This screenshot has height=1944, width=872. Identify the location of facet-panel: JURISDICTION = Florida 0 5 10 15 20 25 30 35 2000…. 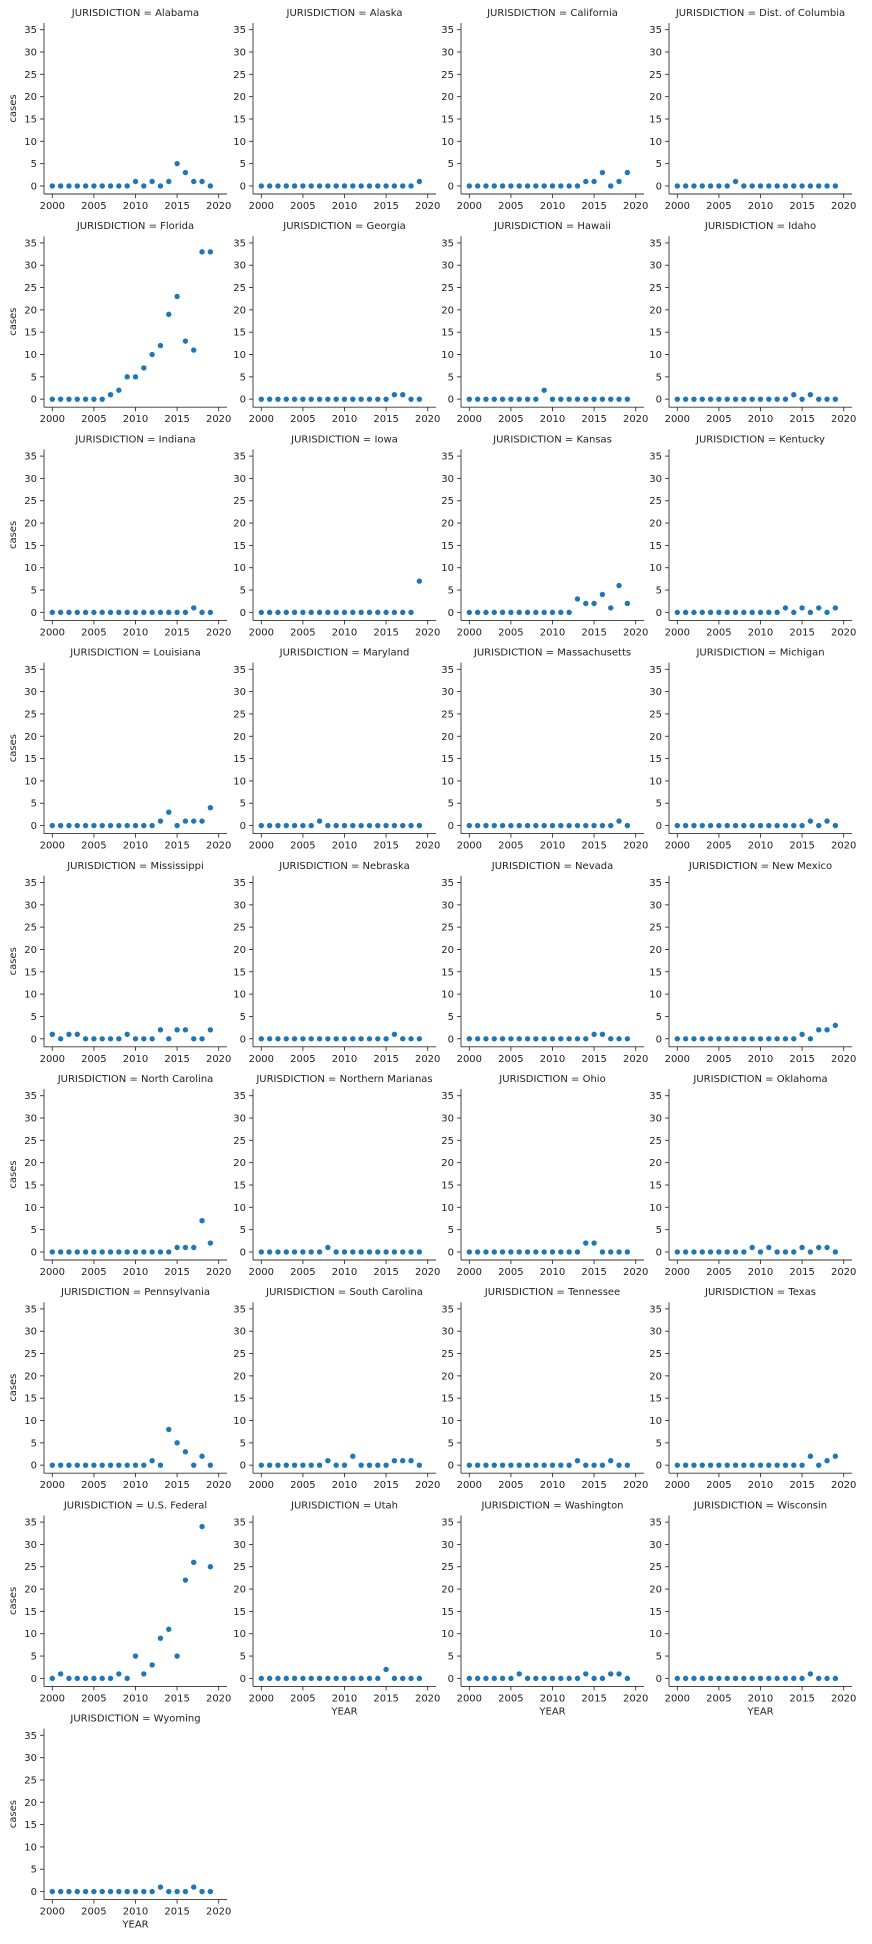
(119, 323).